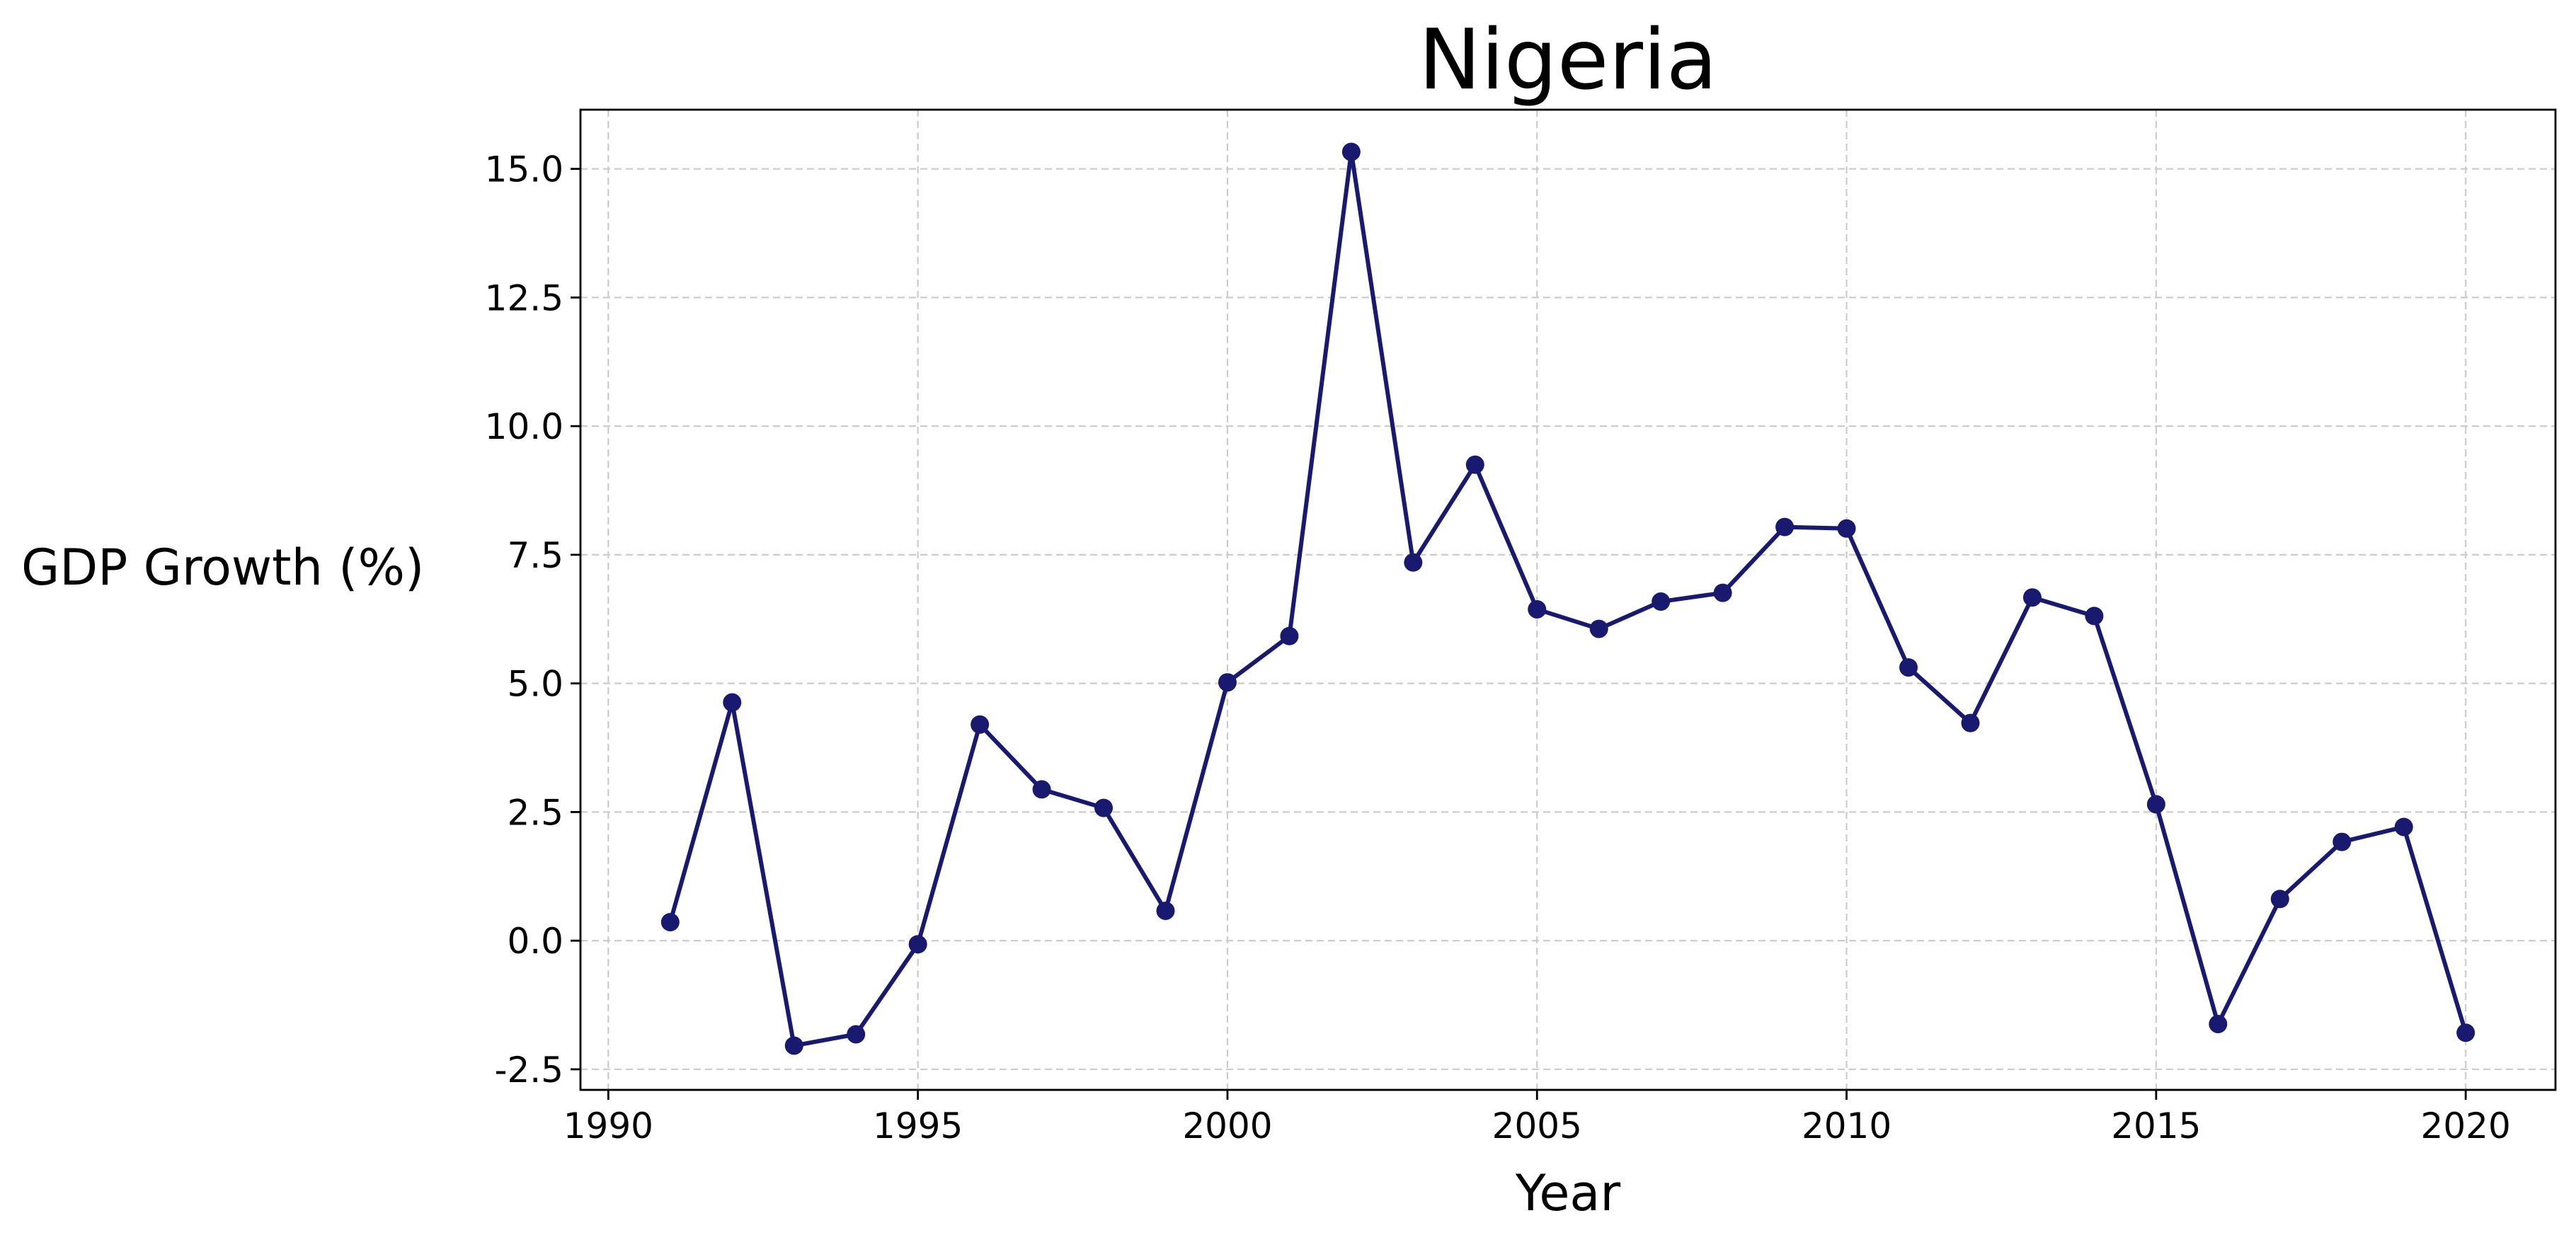 The height and width of the screenshot is (1247, 2576). What do you see at coordinates (535, 555) in the screenshot?
I see `y-tick-label: 7.5` at bounding box center [535, 555].